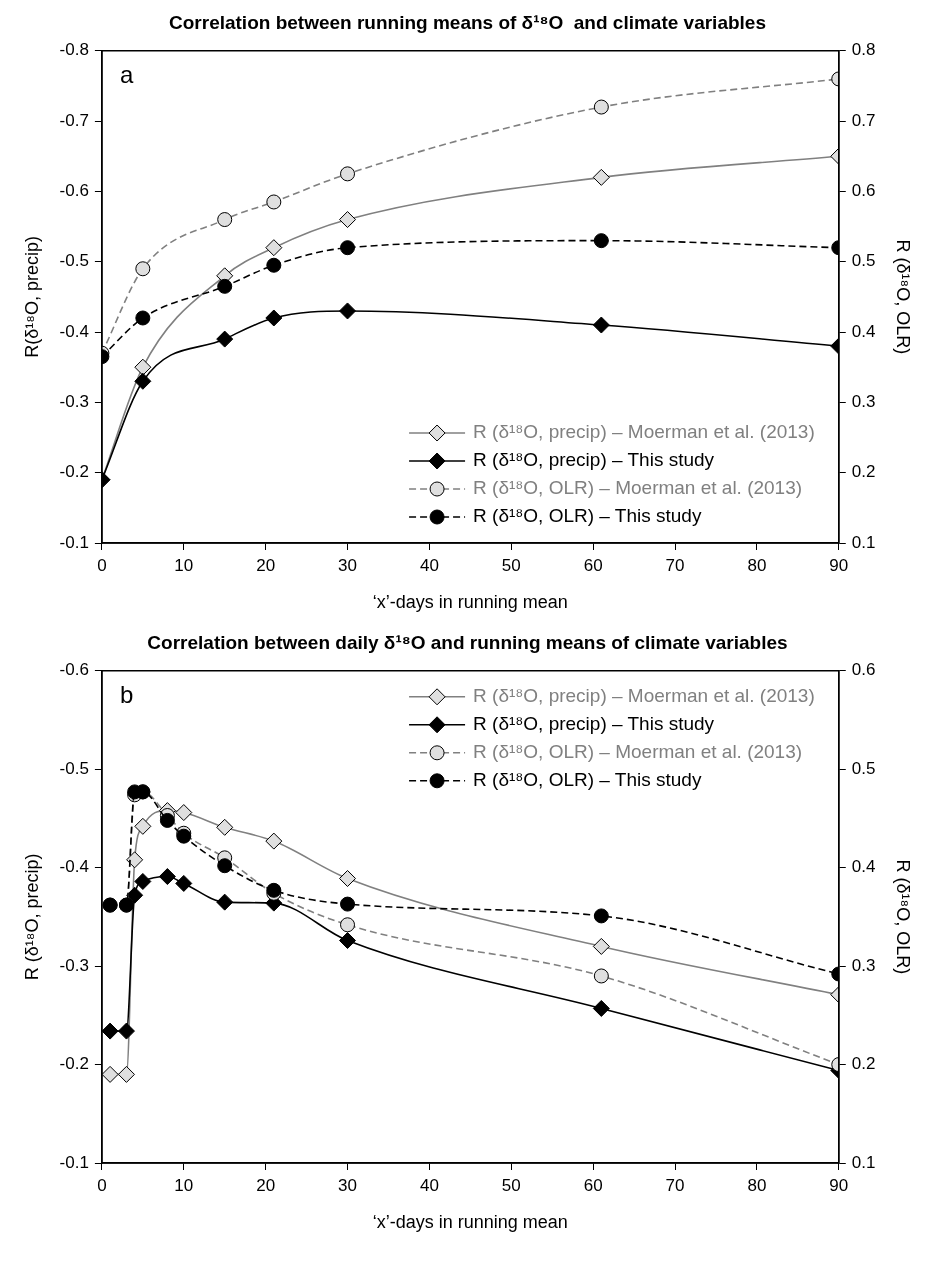  Describe the element at coordinates (74, 120) in the screenshot. I see `y-tick-label: -0.7` at that location.